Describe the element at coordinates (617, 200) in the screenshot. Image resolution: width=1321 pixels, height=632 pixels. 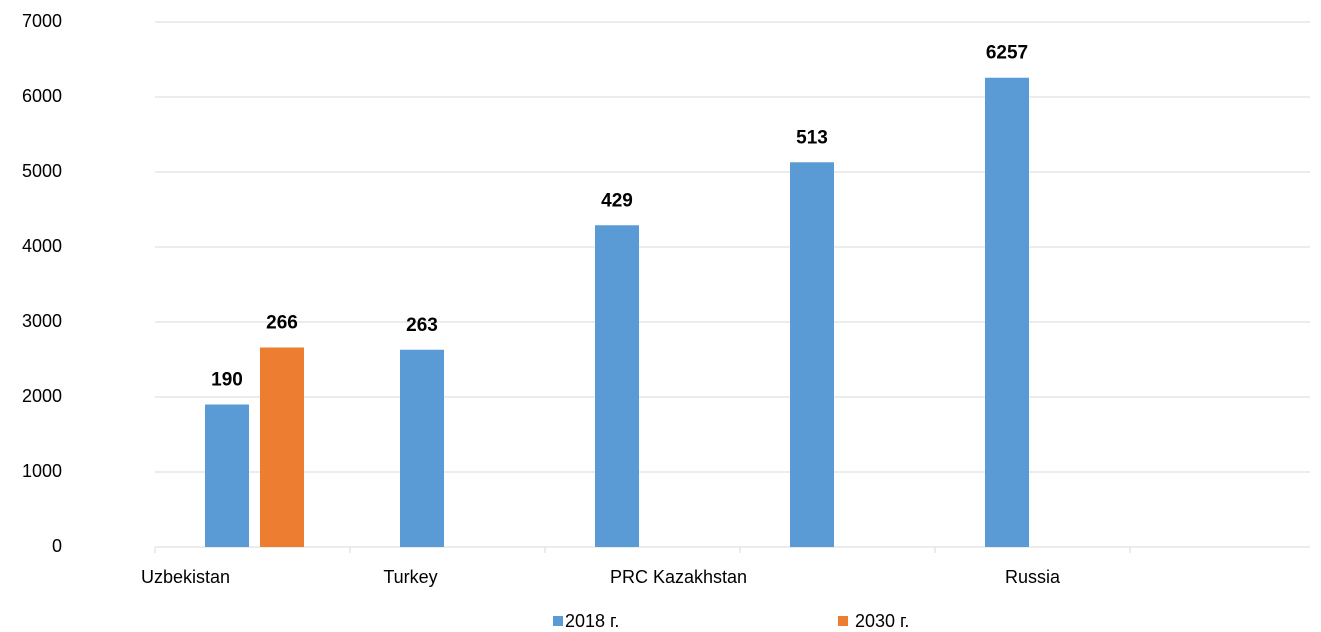
I see `data-label: 429` at that location.